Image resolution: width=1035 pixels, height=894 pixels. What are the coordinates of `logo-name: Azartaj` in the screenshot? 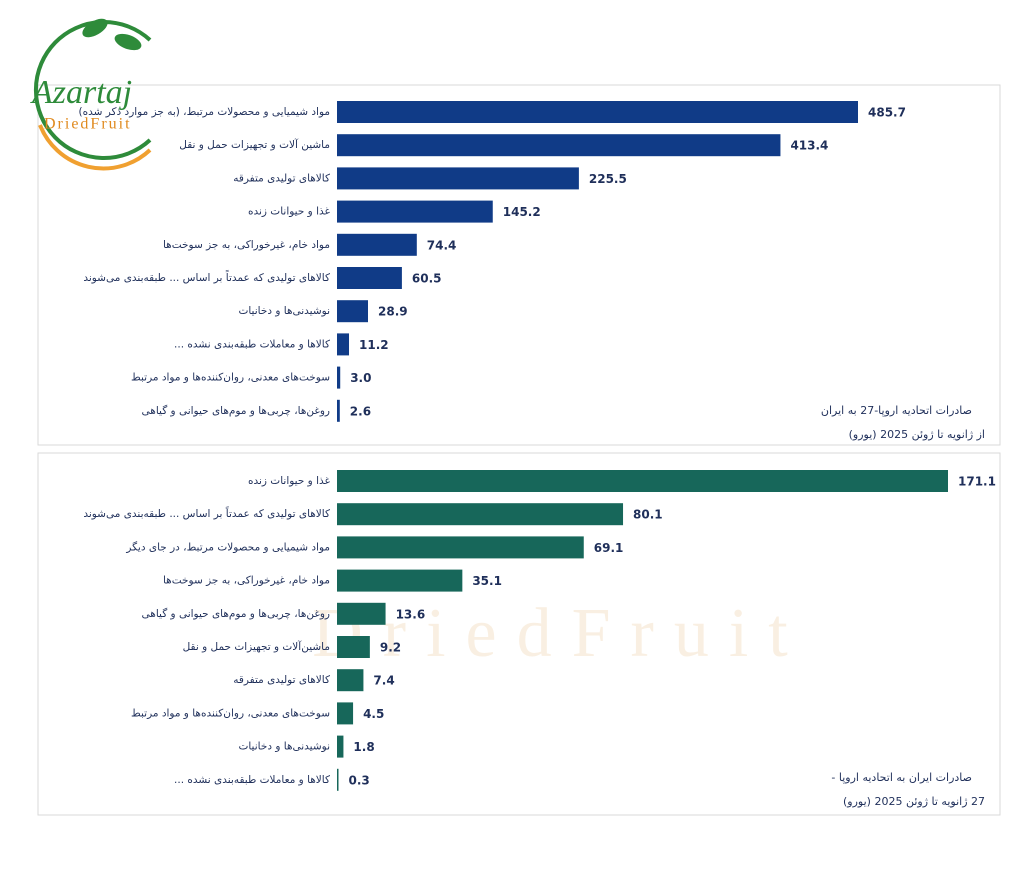 It's located at (81, 92).